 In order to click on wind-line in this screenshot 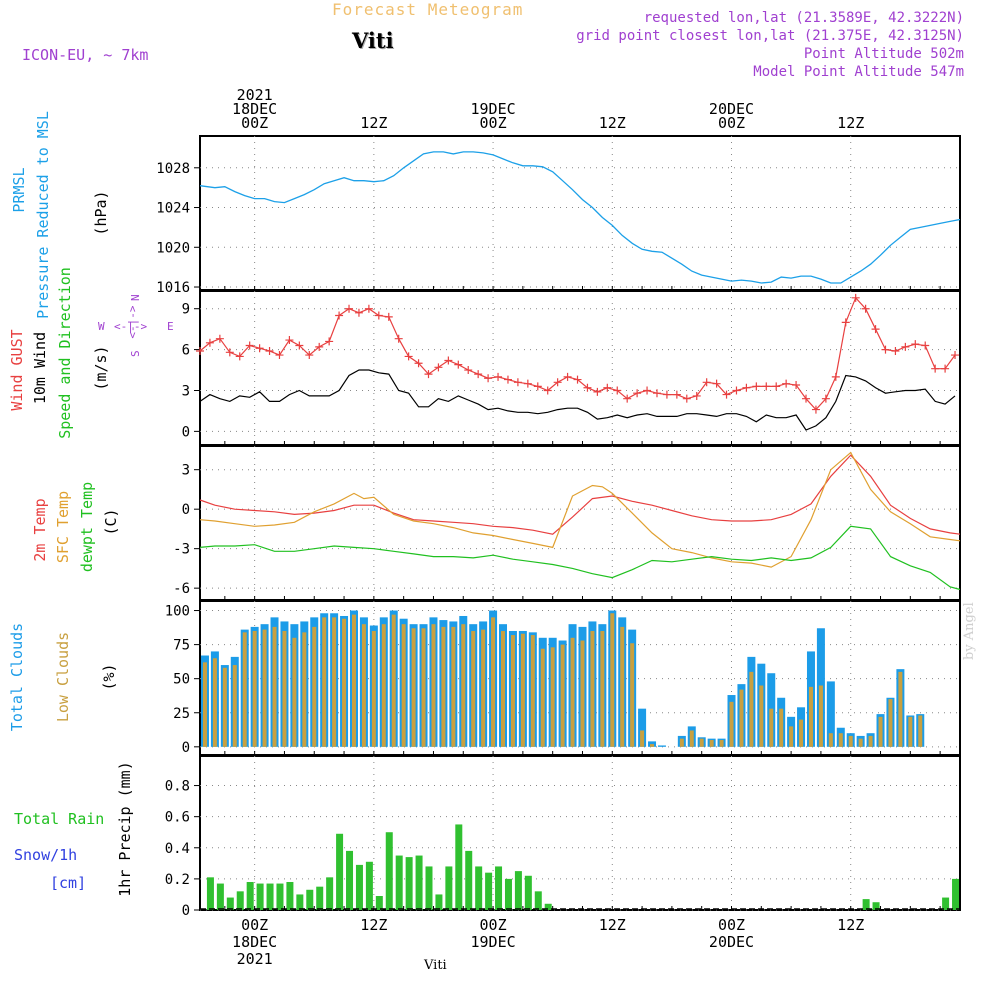, I will do `click(577, 400)`.